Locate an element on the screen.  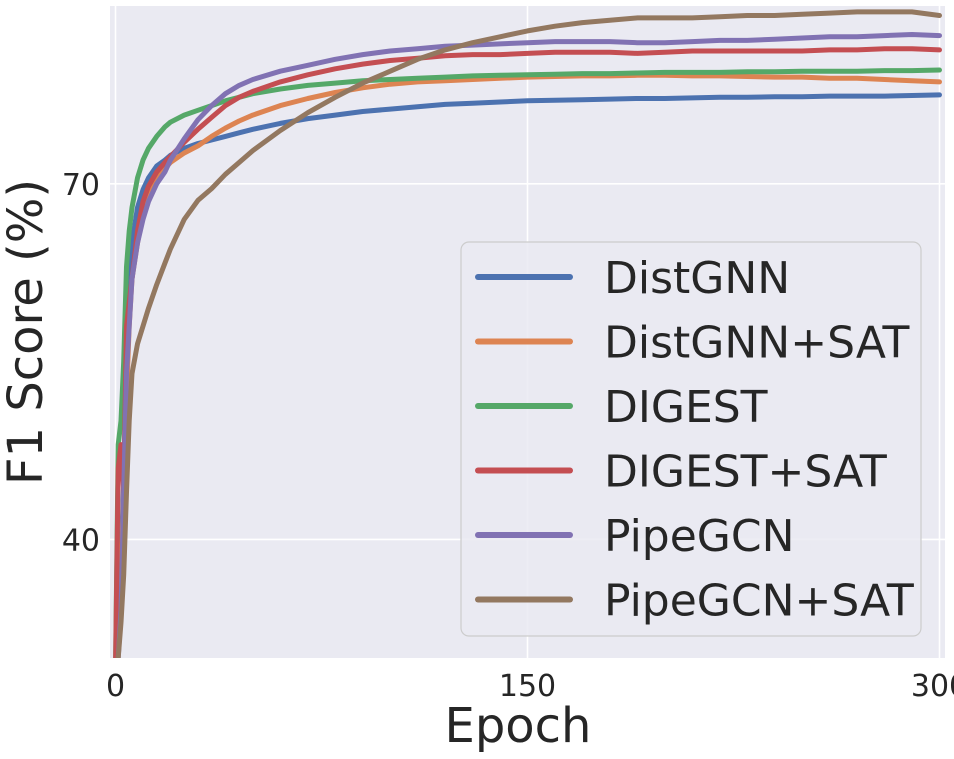
x-axis-title: Epoch is located at coordinates (518, 726).